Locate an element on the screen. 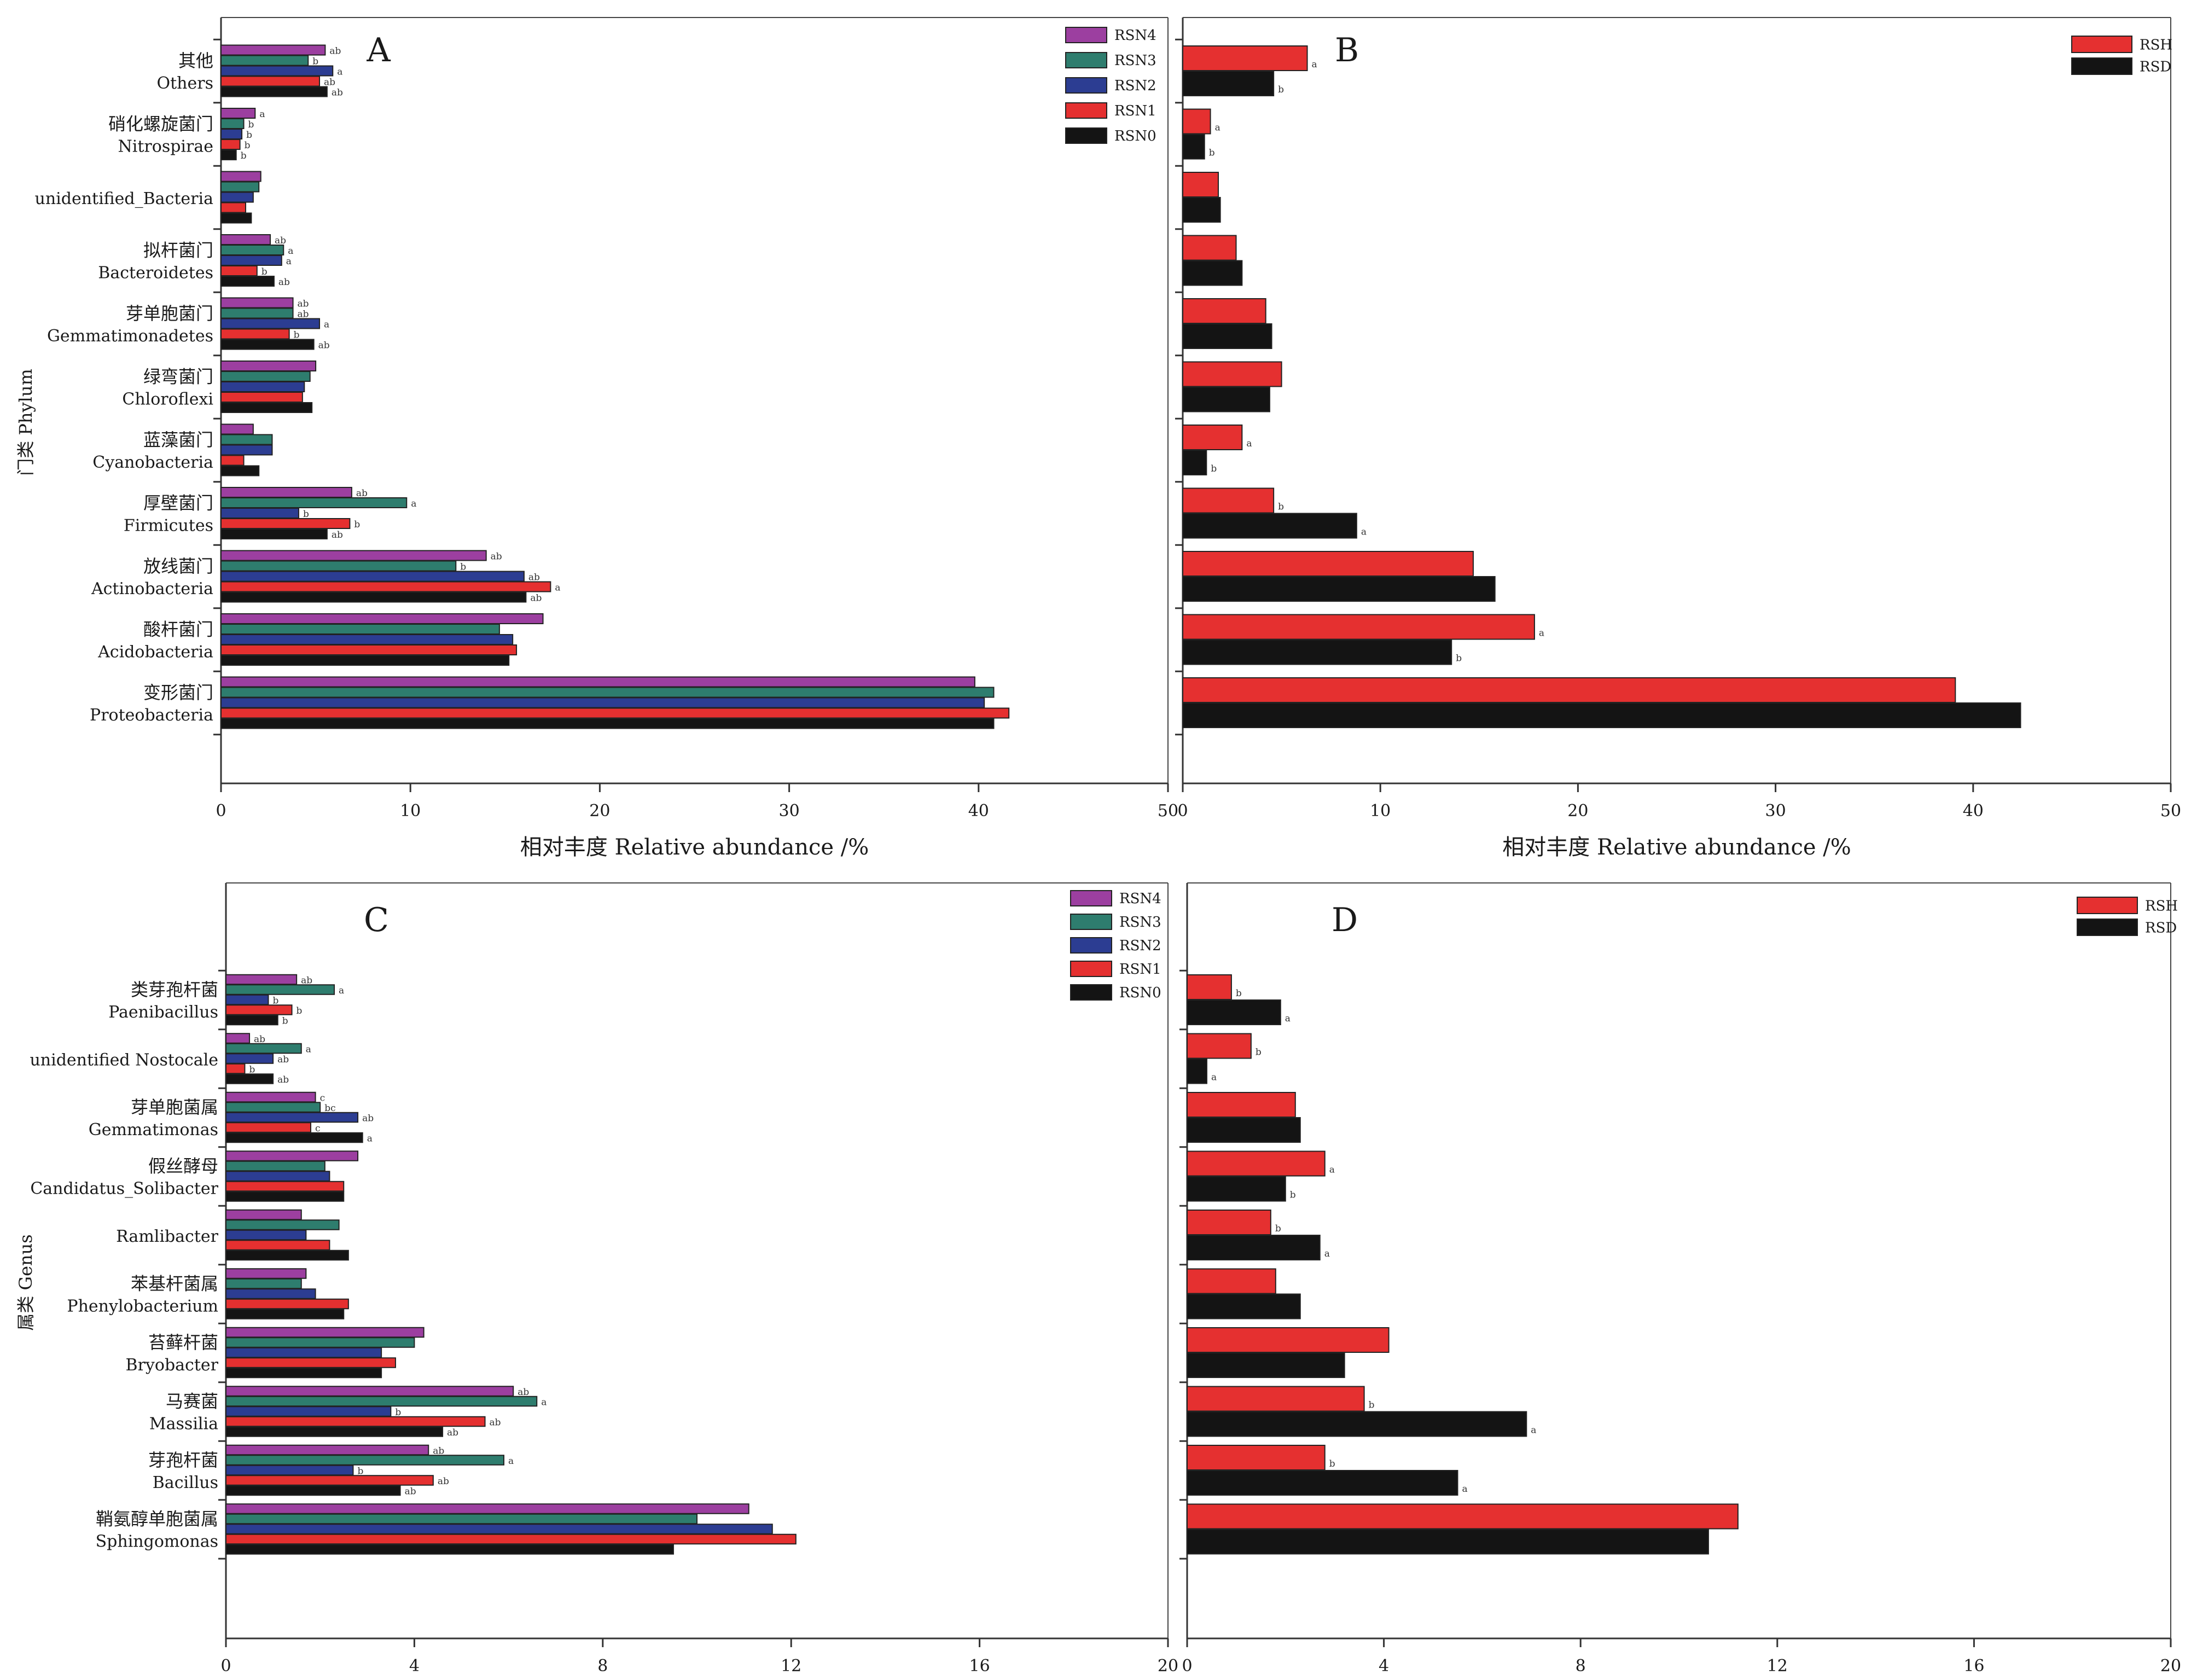 Image resolution: width=2197 pixels, height=1680 pixels. category-label-en: Ramlibacter is located at coordinates (168, 1236).